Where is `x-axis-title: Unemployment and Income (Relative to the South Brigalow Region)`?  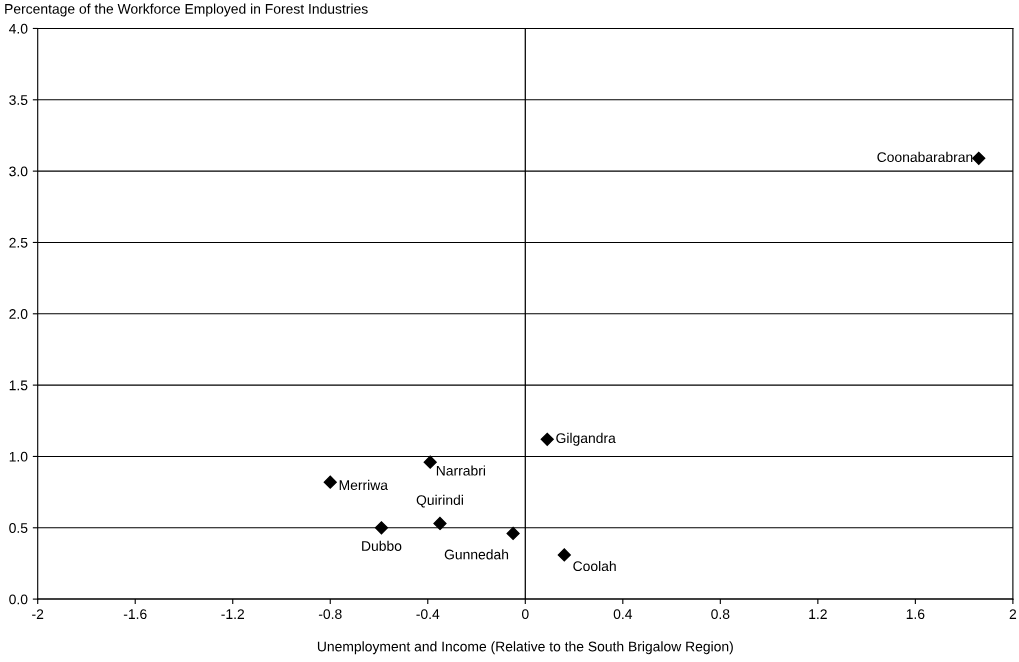 x-axis-title: Unemployment and Income (Relative to the South Brigalow Region) is located at coordinates (525, 648).